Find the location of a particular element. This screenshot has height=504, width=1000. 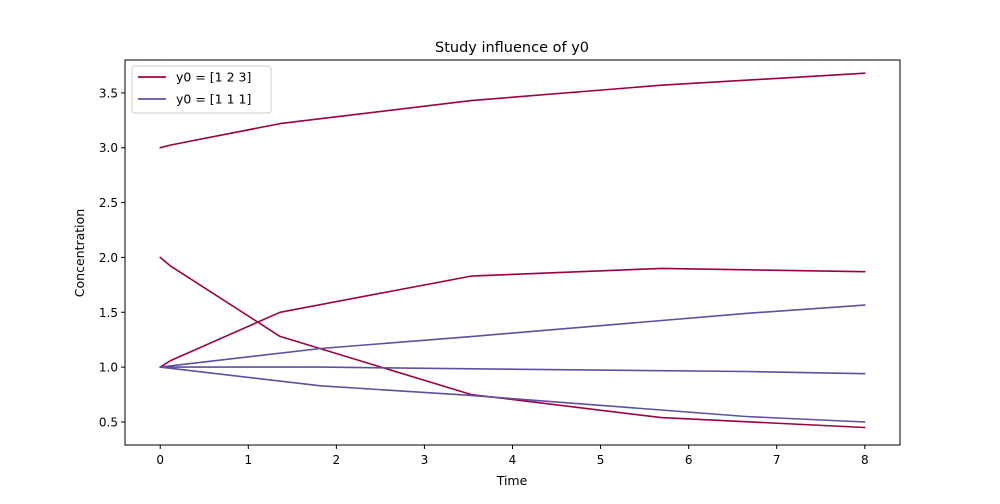

legend-box is located at coordinates (201, 89).